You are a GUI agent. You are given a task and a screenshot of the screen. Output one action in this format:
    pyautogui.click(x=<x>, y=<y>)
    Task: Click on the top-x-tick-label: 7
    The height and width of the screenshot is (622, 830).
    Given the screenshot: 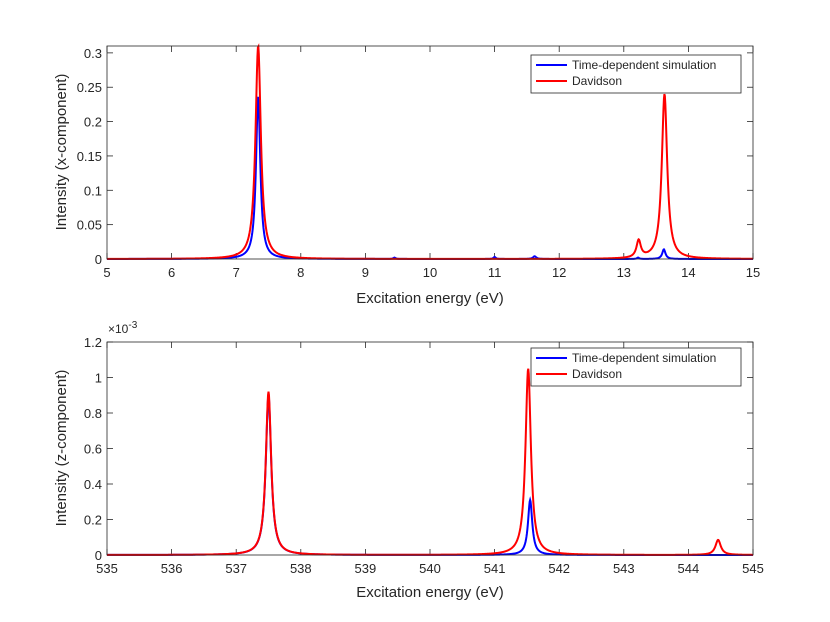 What is the action you would take?
    pyautogui.click(x=236, y=272)
    